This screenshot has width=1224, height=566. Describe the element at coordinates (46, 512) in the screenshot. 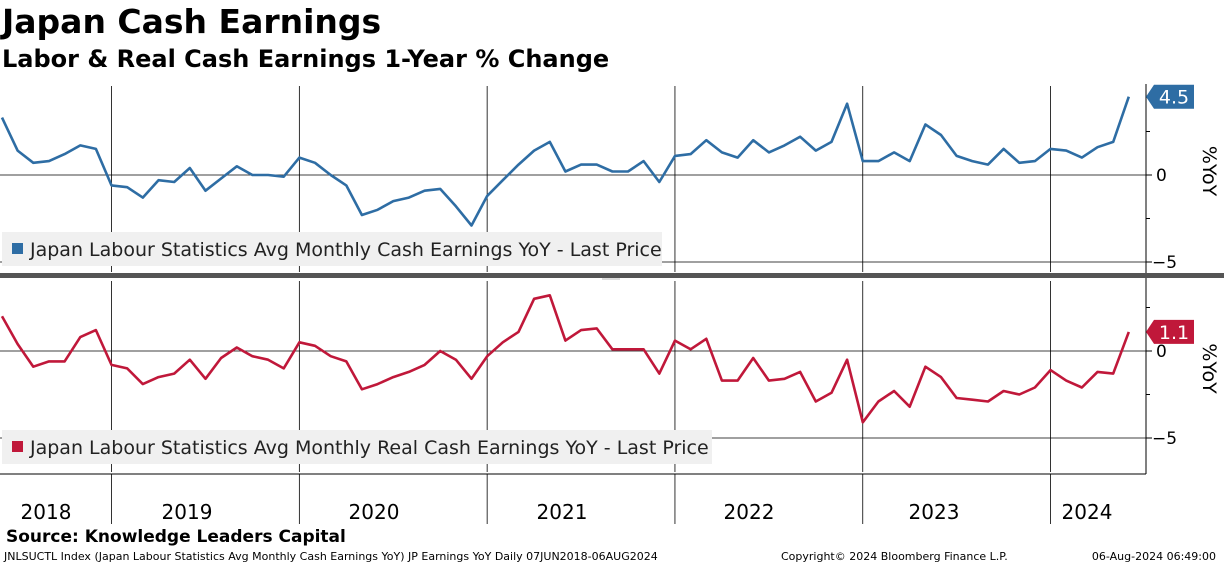

I see `x-tick-label-2018: 2018` at that location.